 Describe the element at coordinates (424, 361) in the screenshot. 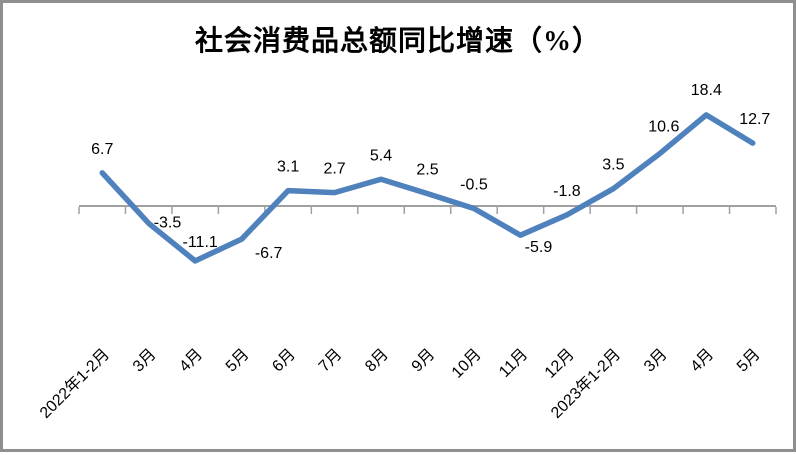

I see `x-axis-label: 9月` at that location.